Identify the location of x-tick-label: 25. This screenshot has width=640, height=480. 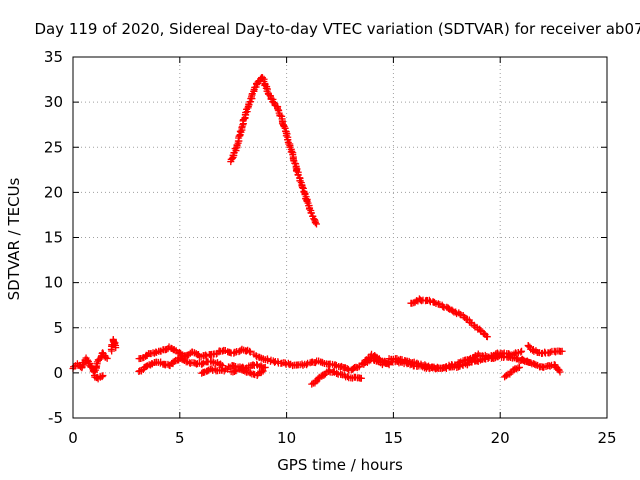
(606, 438).